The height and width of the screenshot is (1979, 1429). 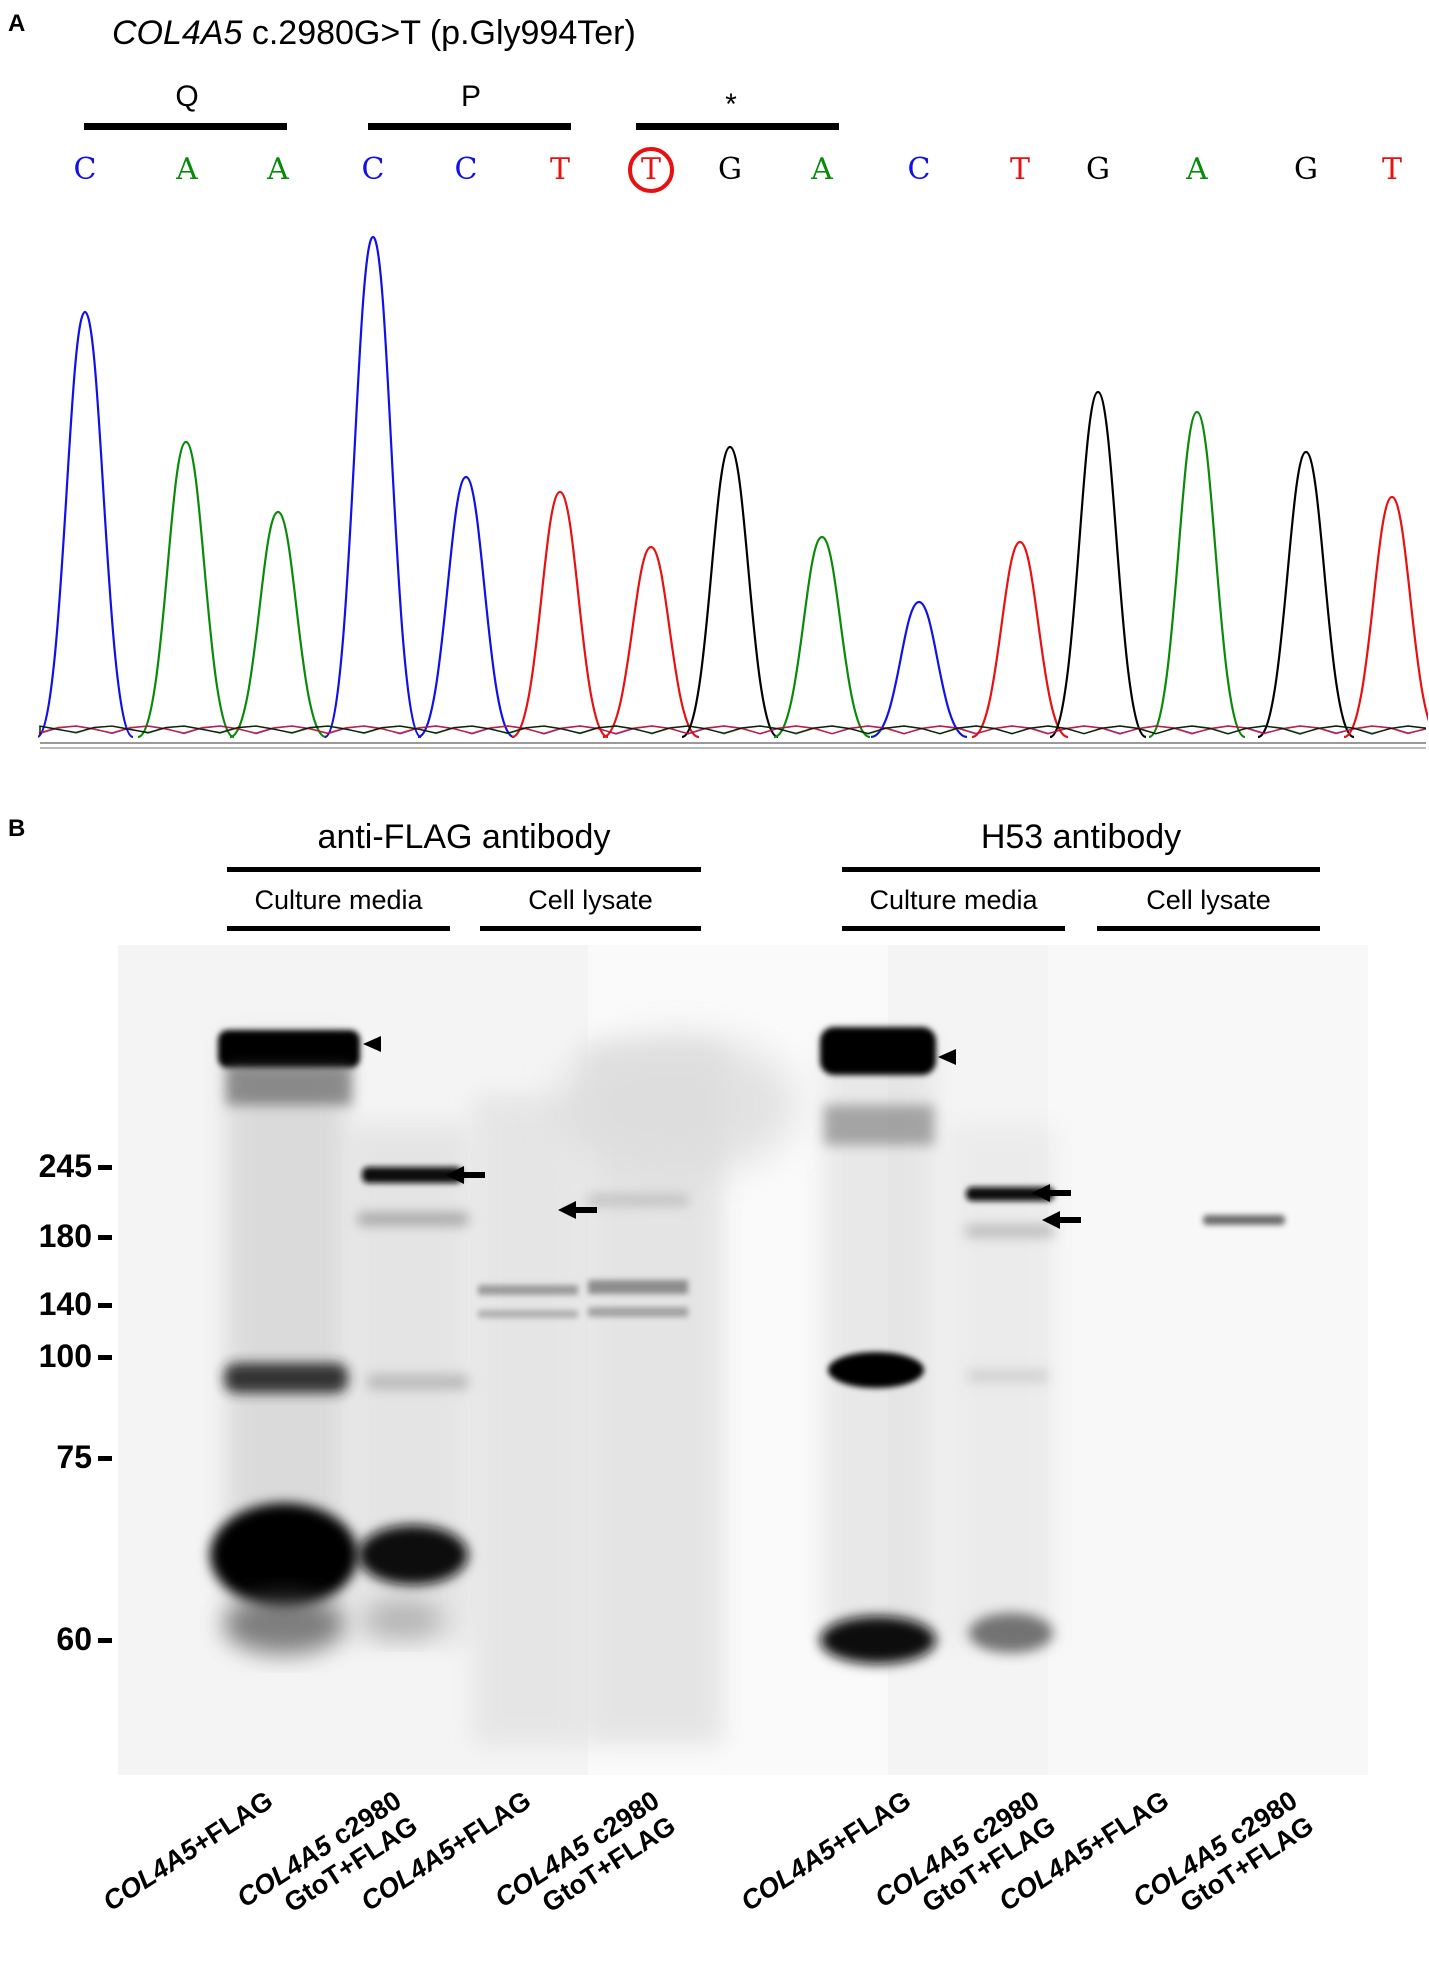 What do you see at coordinates (74, 1457) in the screenshot?
I see `mw-marker-75: 75` at bounding box center [74, 1457].